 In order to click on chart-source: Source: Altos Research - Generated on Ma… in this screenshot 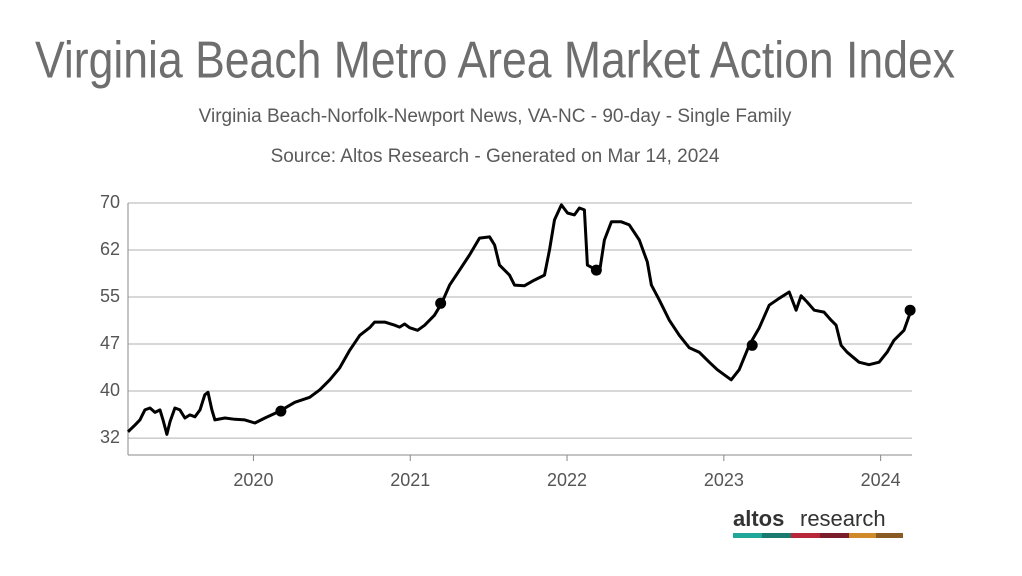, I will do `click(495, 156)`.